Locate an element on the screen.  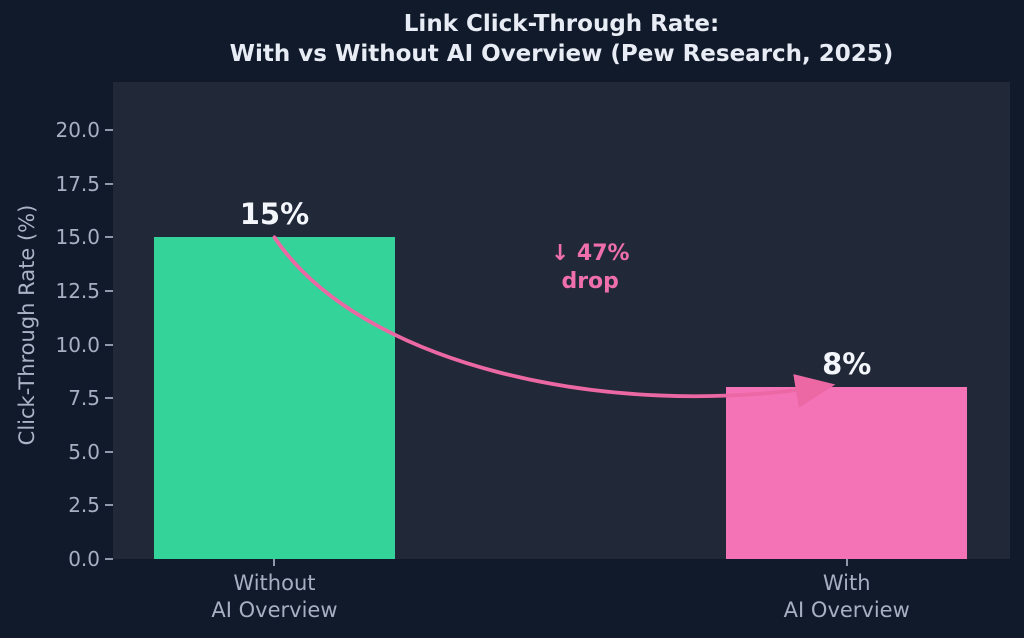
bar-without-ai-overview is located at coordinates (274, 398).